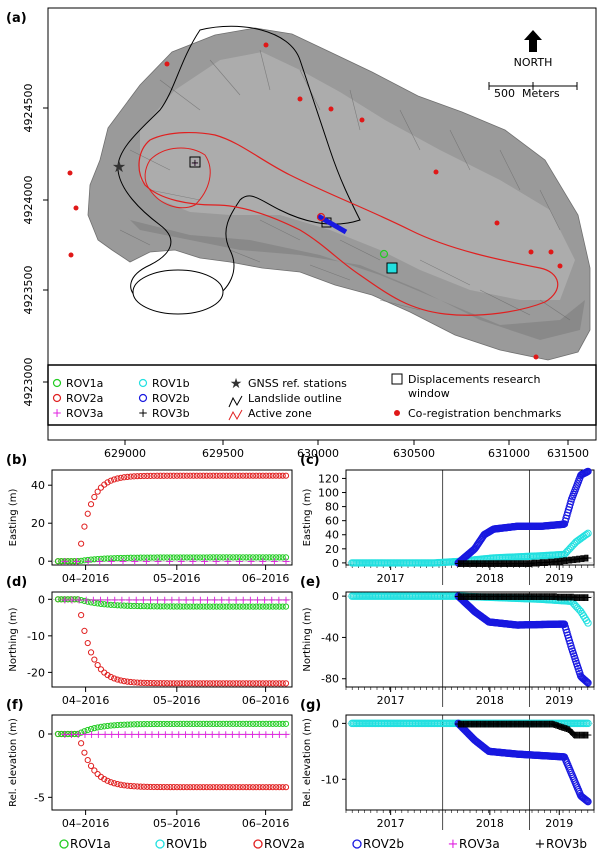 This screenshot has width=603, height=855. Describe the element at coordinates (38, 485) in the screenshot. I see `y-tick-label: 40` at that location.